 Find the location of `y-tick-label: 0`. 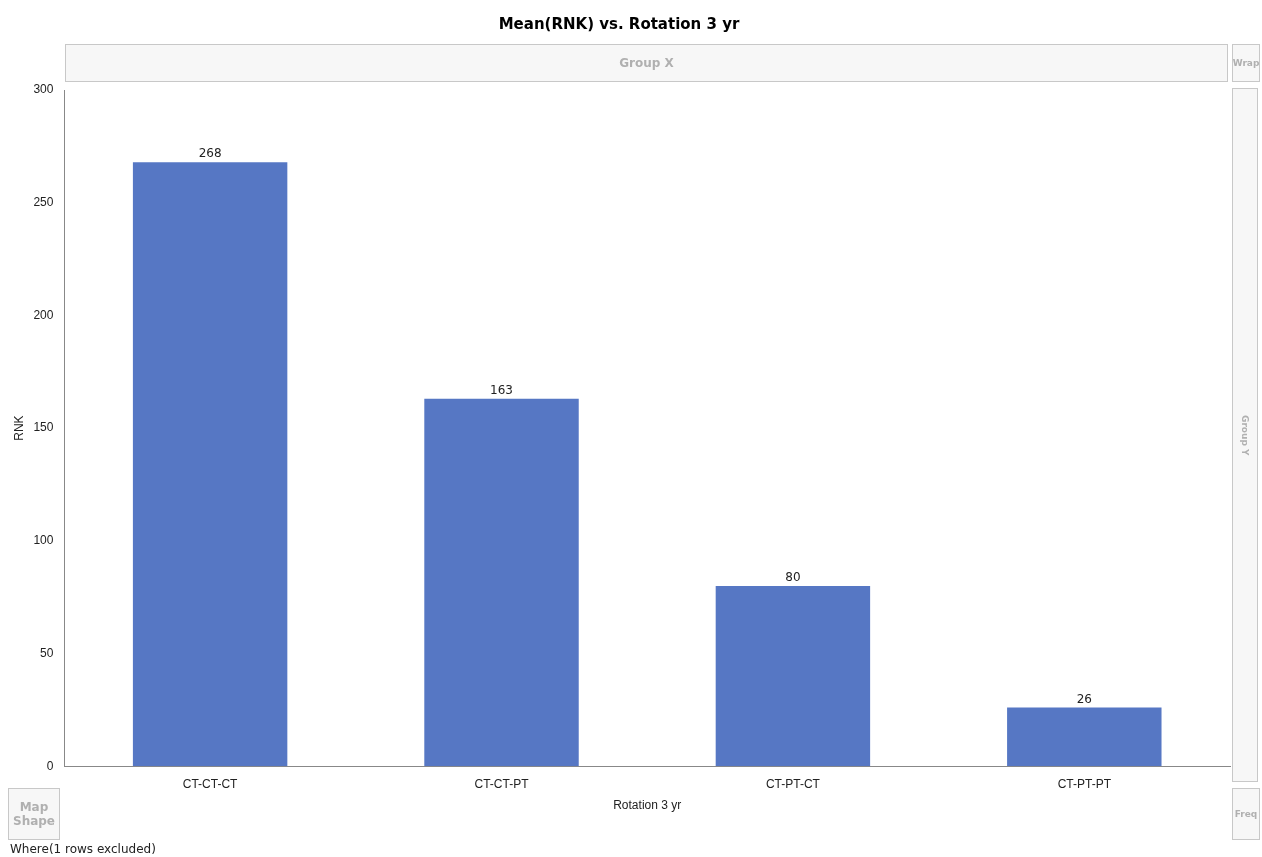

y-tick-label: 0 is located at coordinates (50, 765).